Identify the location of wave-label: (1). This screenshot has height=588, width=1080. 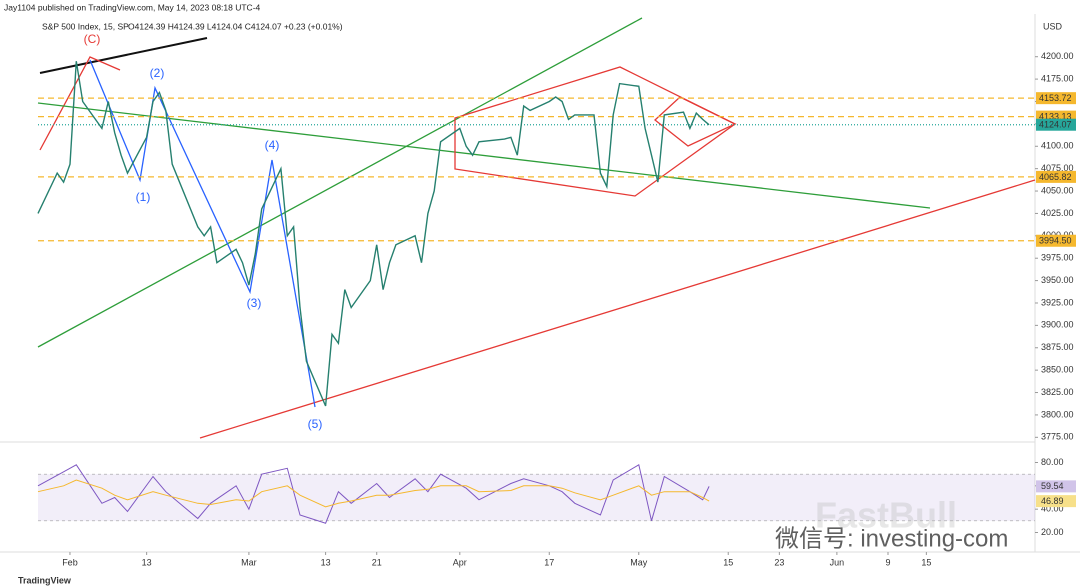
(143, 197).